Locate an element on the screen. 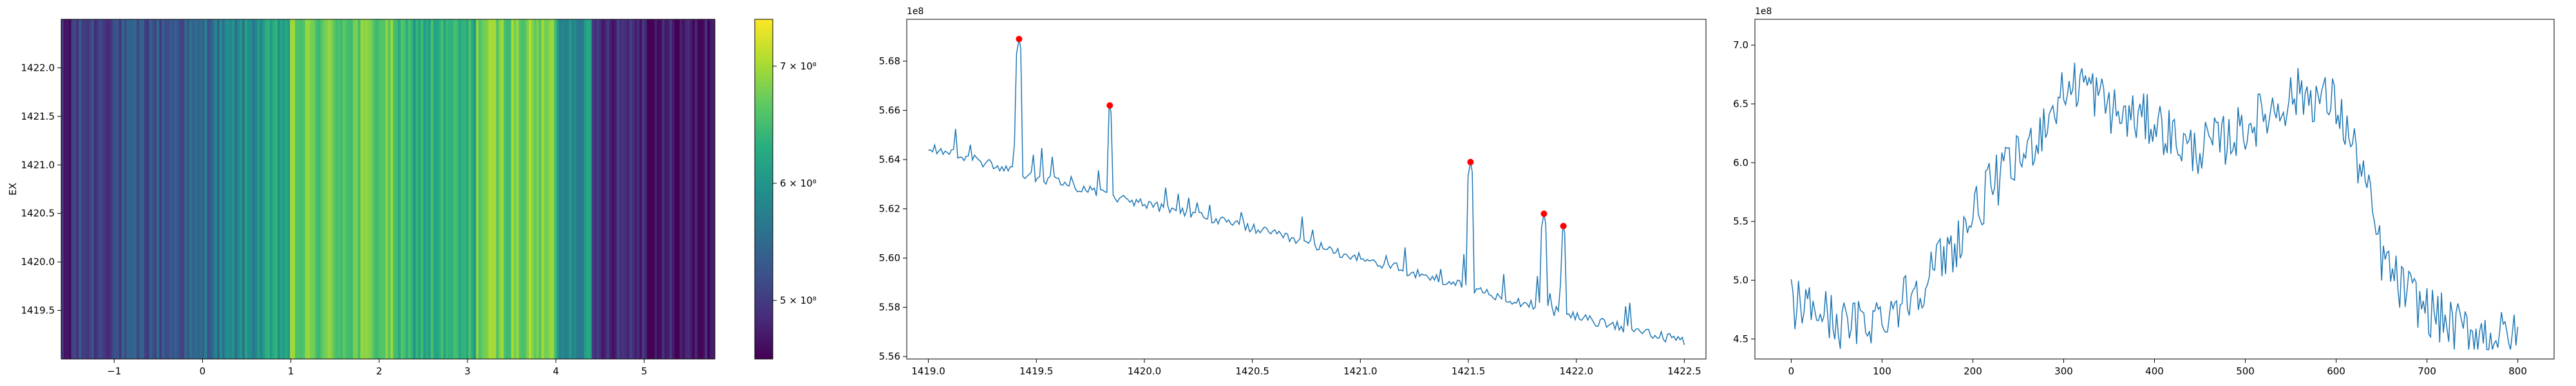 The height and width of the screenshot is (386, 2576). x-tick-label: 1421.0 is located at coordinates (1360, 371).